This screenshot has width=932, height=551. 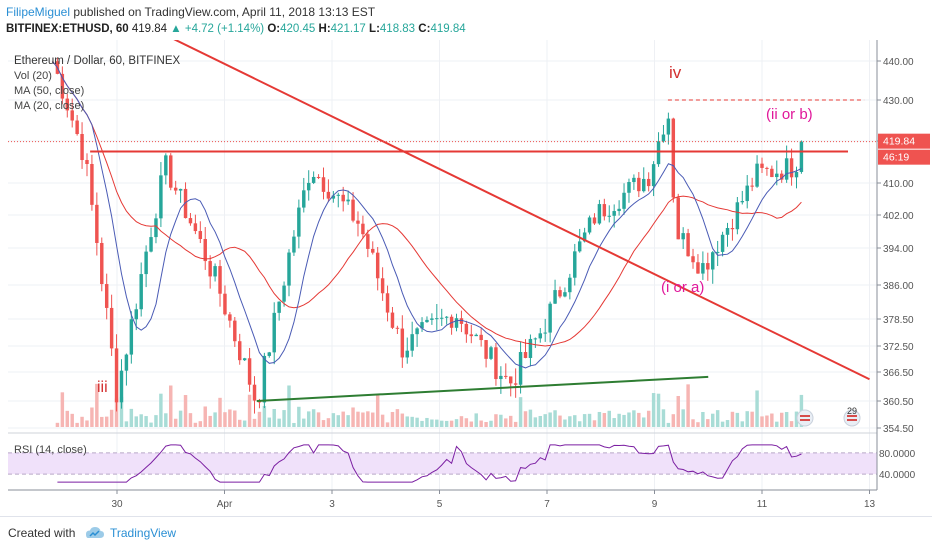 What do you see at coordinates (852, 411) in the screenshot?
I see `event-count-label: 29` at bounding box center [852, 411].